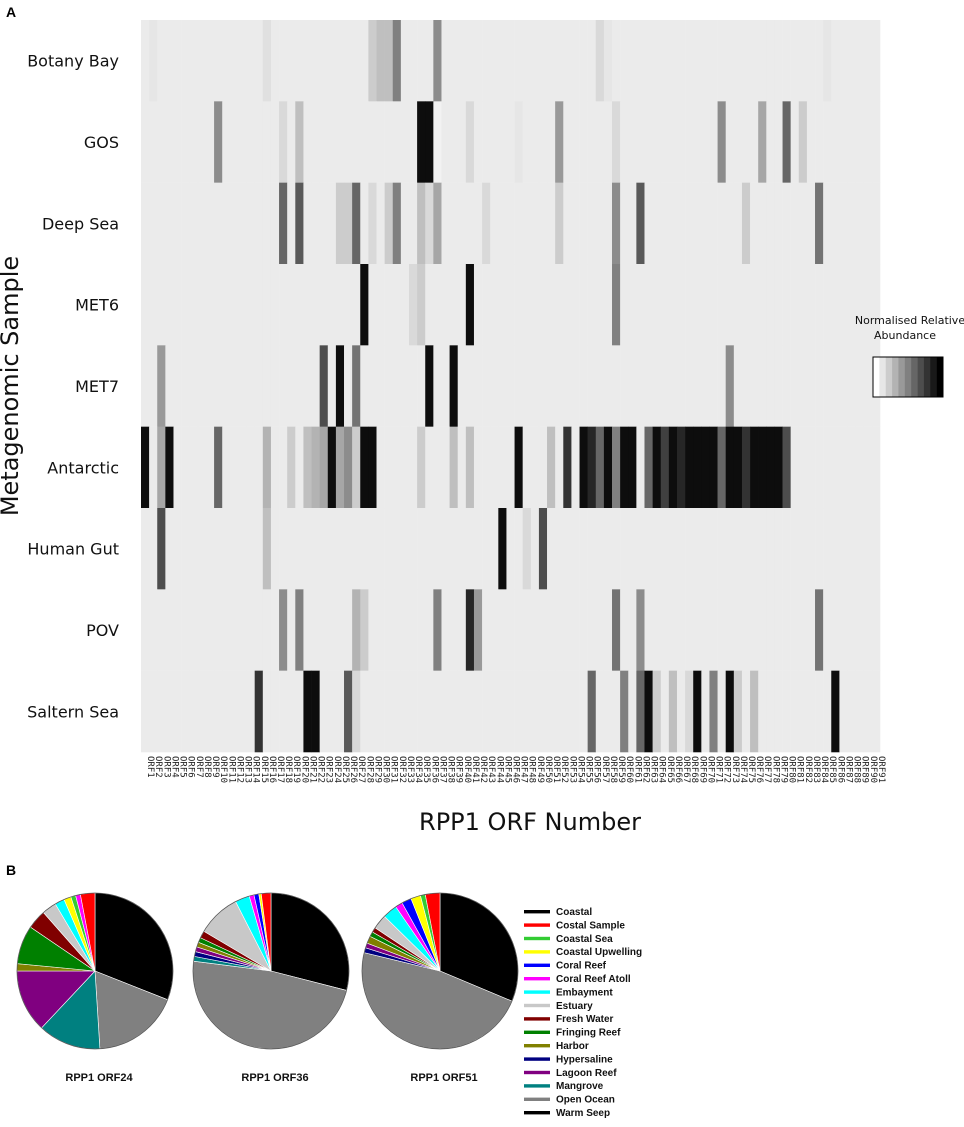  What do you see at coordinates (199, 767) in the screenshot?
I see `heatmap-column-label: ORF7` at bounding box center [199, 767].